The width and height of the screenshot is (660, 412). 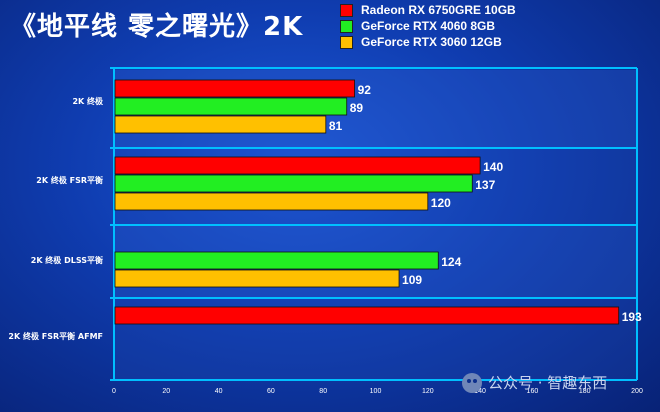 What do you see at coordinates (451, 262) in the screenshot?
I see `data-label: 124` at bounding box center [451, 262].